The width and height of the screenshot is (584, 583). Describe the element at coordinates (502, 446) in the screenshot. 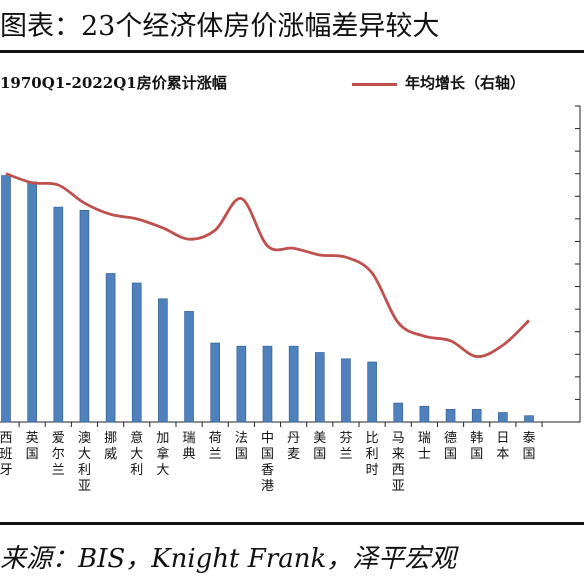

I see `x-tick-label: 日本` at that location.